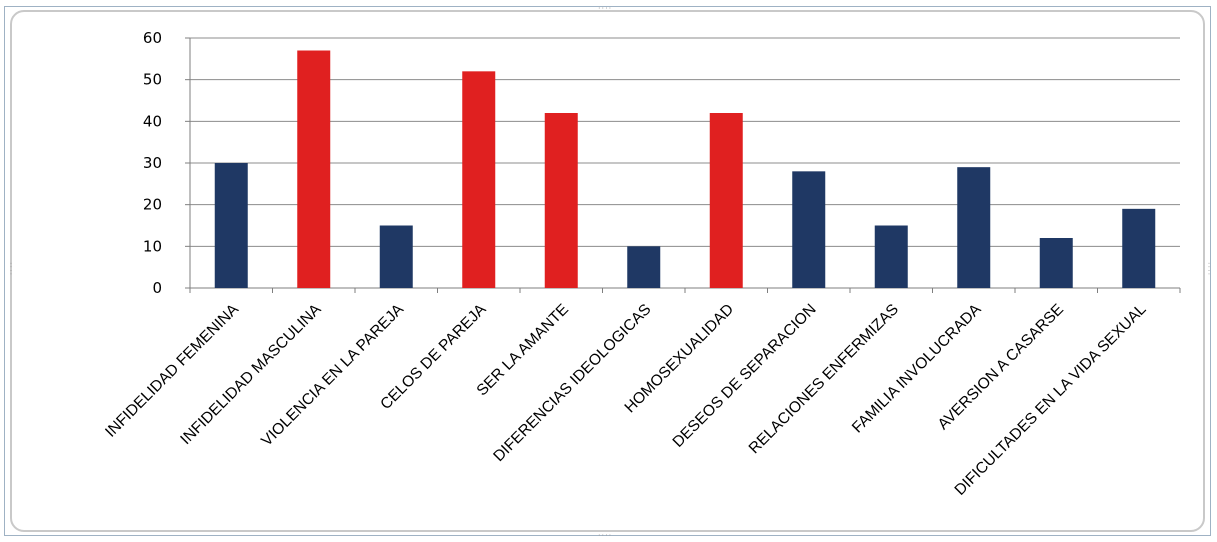 The width and height of the screenshot is (1217, 542). I want to click on category-label: INFIDELIDAD FEMENINA, so click(172, 370).